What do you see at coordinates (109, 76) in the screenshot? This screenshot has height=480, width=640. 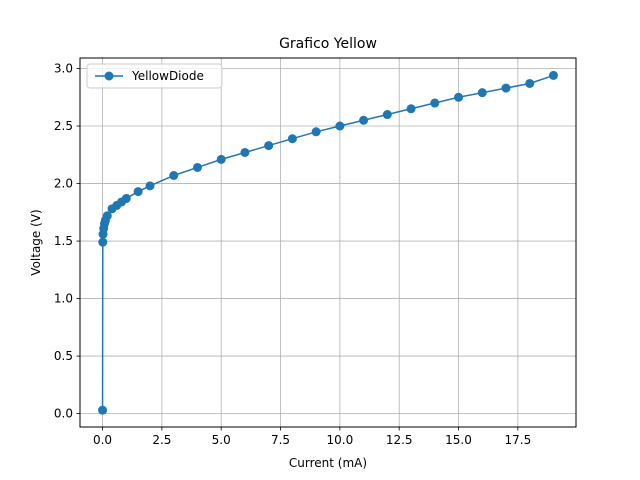 I see `legend-marker-swatch` at bounding box center [109, 76].